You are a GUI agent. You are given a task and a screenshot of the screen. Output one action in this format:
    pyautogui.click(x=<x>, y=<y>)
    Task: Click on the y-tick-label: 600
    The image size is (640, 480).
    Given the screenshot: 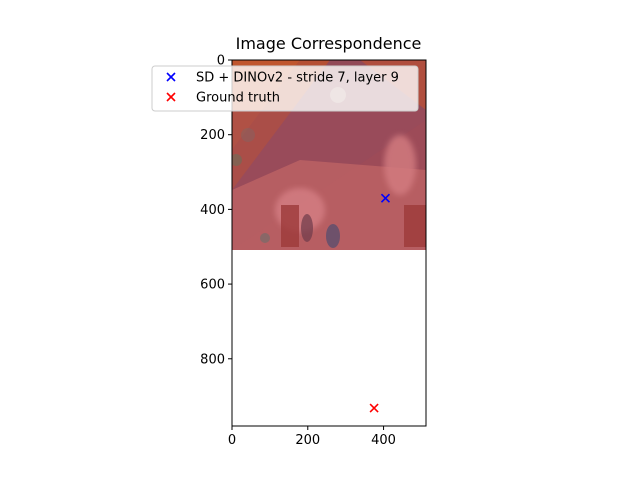 What is the action you would take?
    pyautogui.click(x=212, y=285)
    